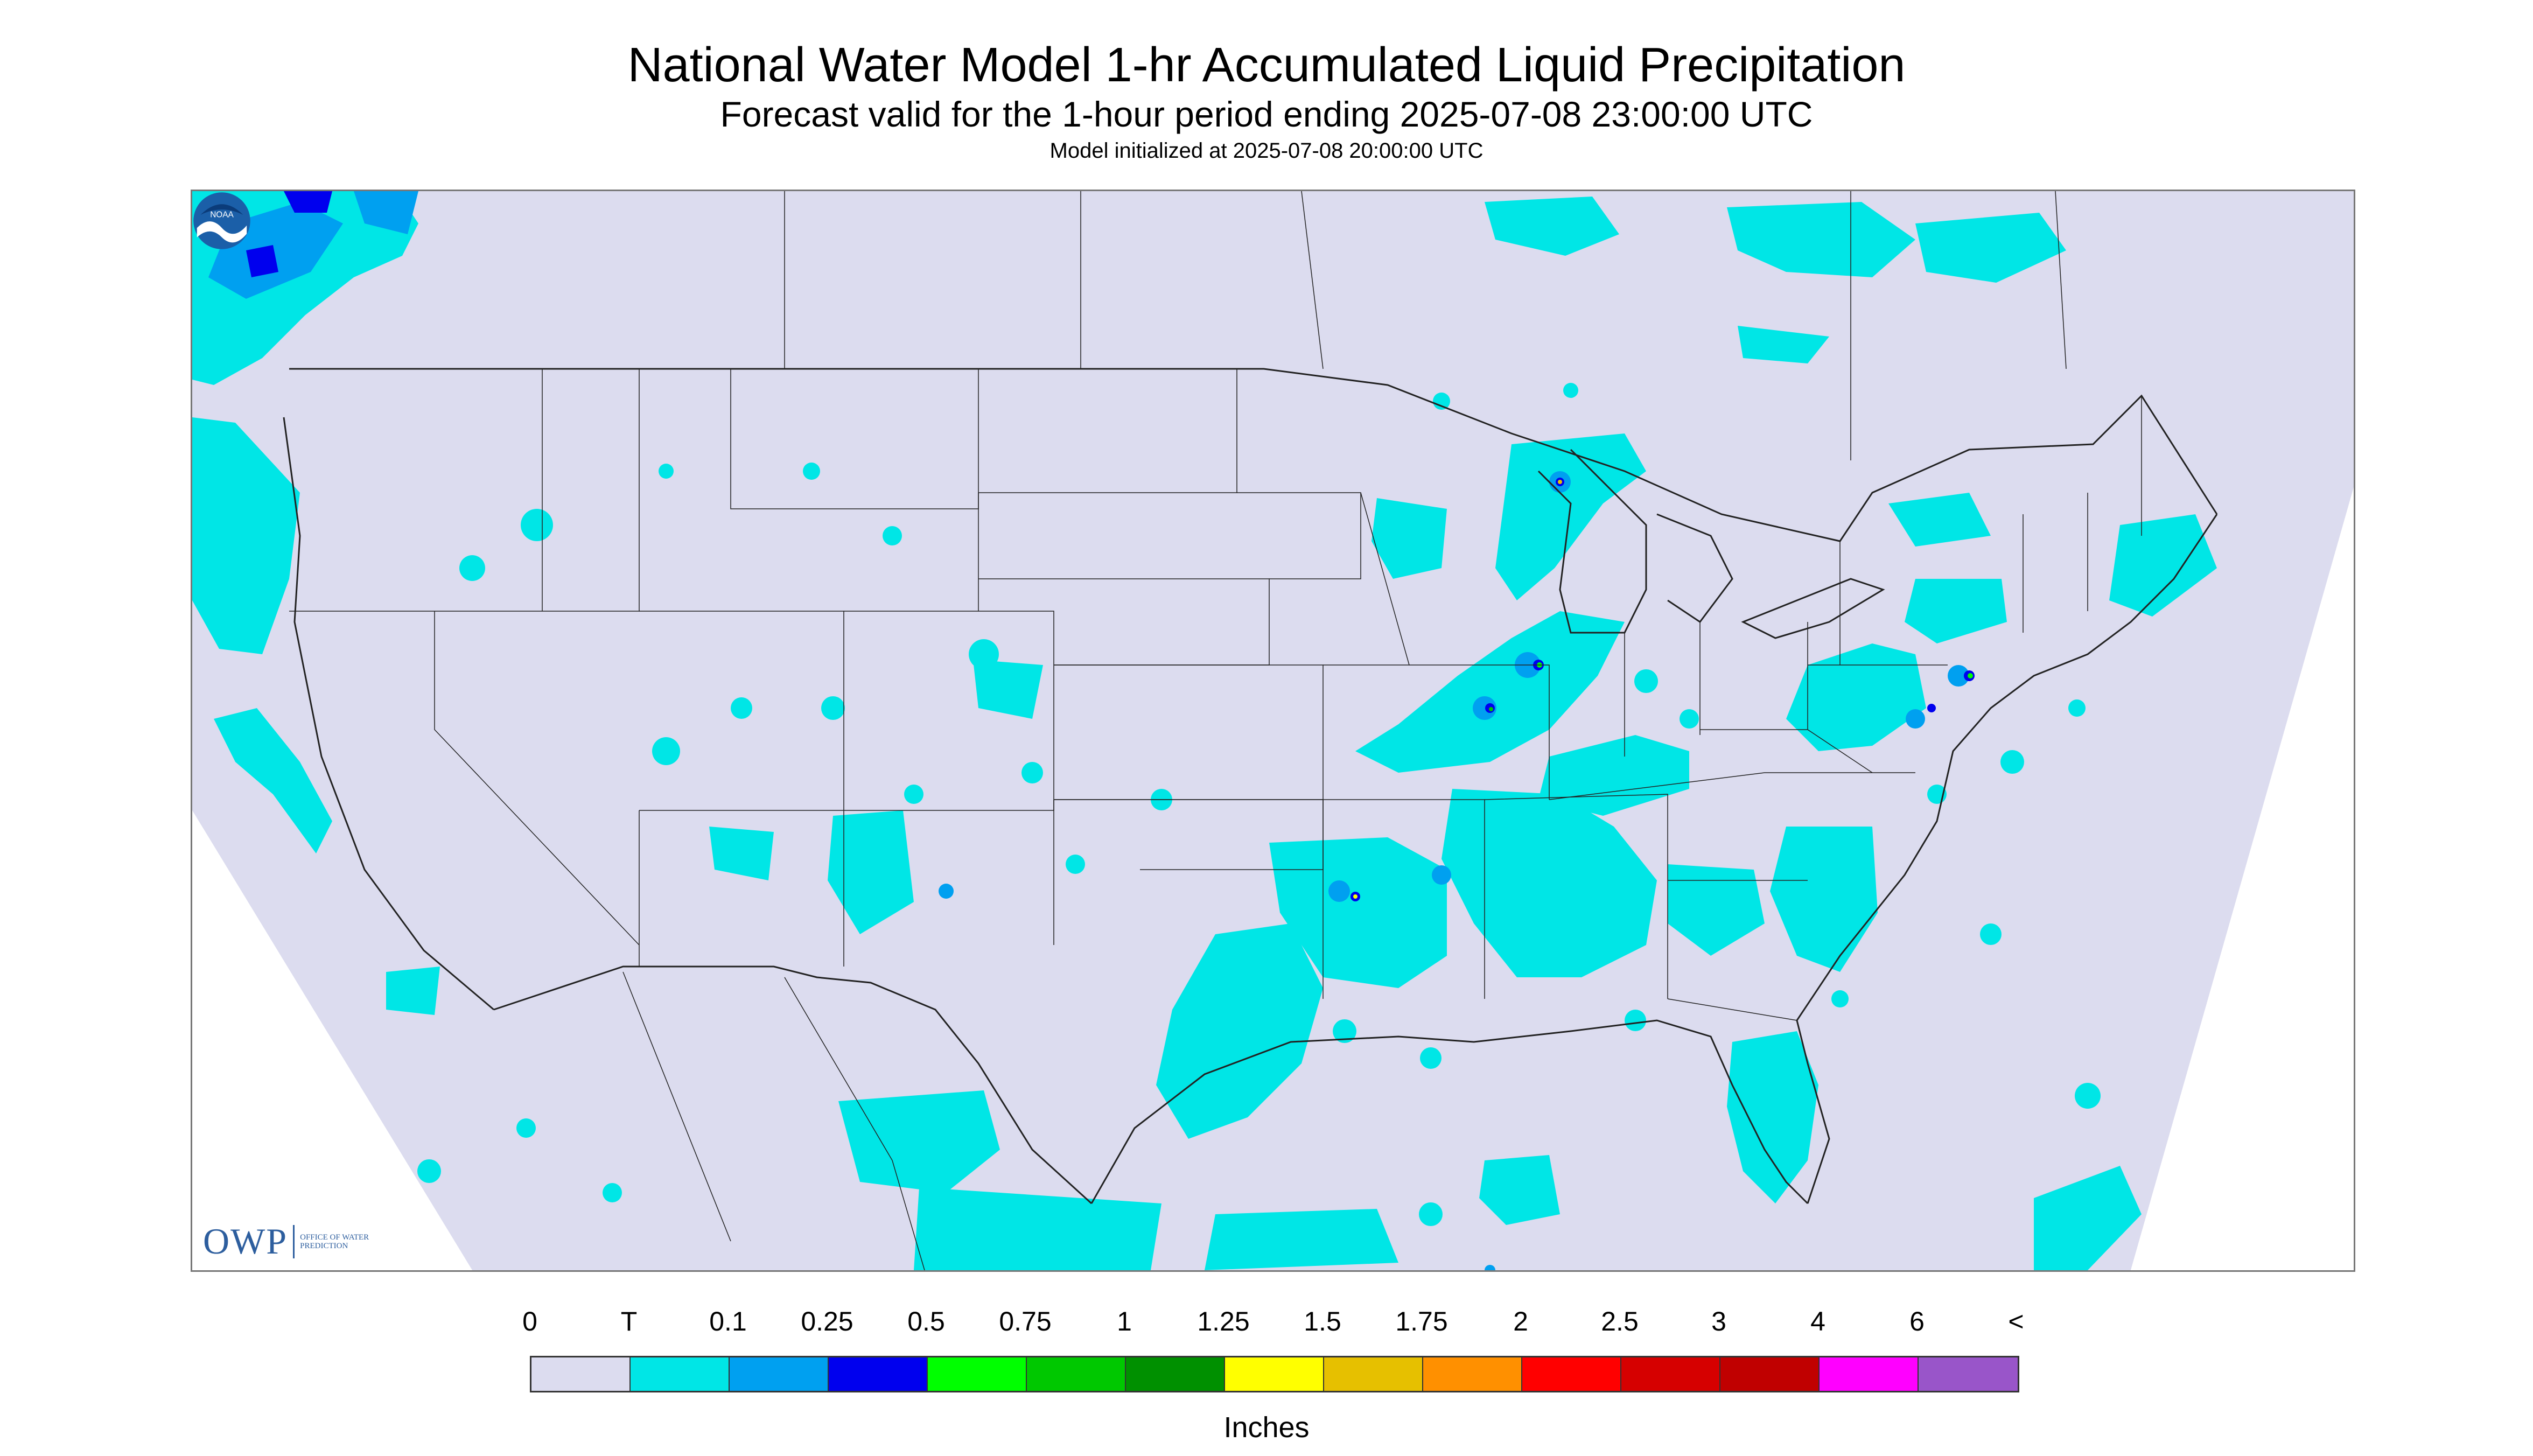  I want to click on precip-illinois, so click(1490, 692).